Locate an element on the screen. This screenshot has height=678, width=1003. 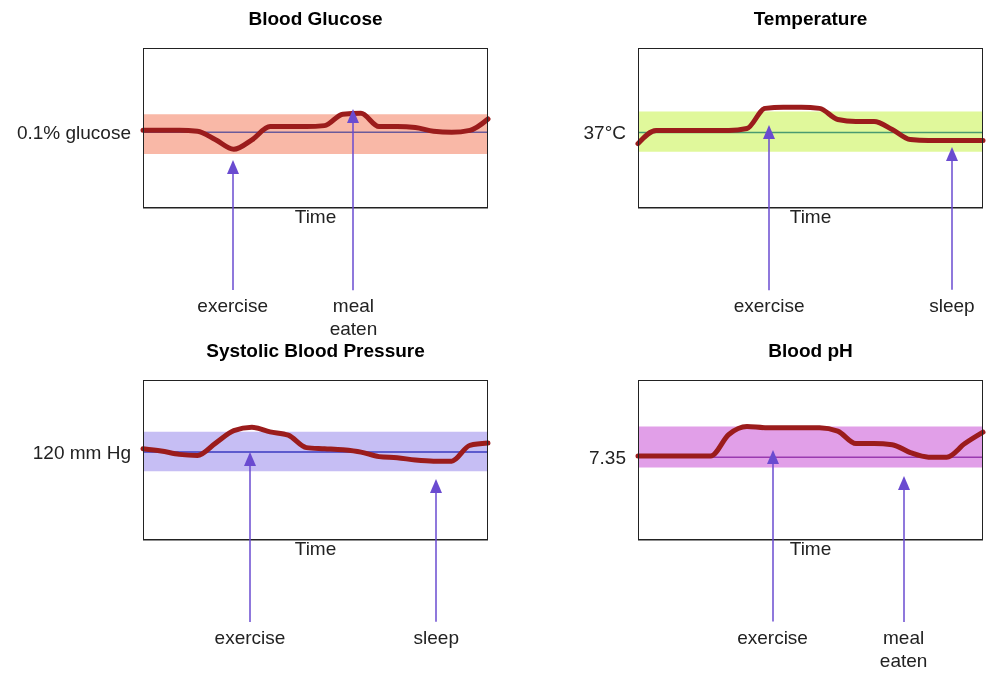
chart-title: Blood Glucose is located at coordinates (315, 19).